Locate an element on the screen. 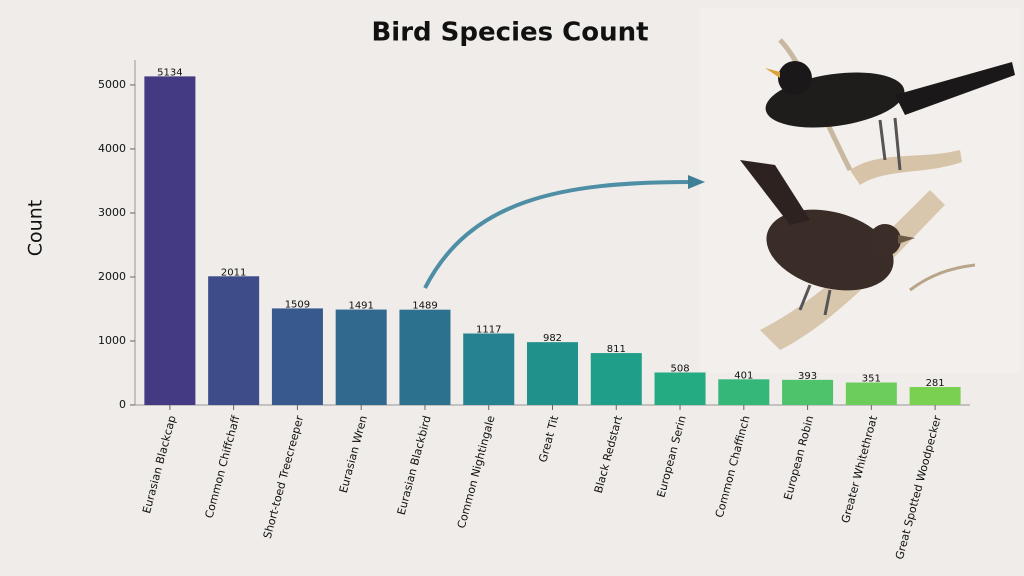 This screenshot has width=1024, height=576. y-tick-label: 3000 is located at coordinates (112, 212).